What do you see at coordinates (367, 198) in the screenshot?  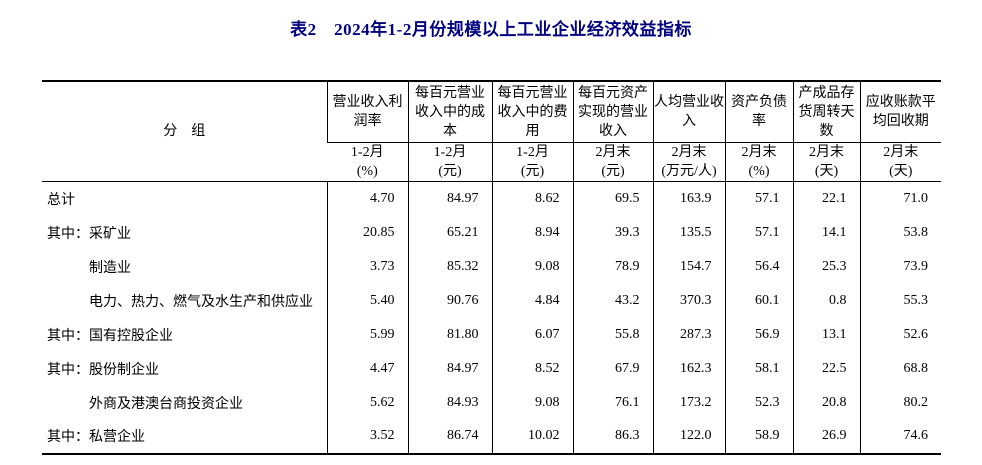 I see `cell-value: 4.70` at bounding box center [367, 198].